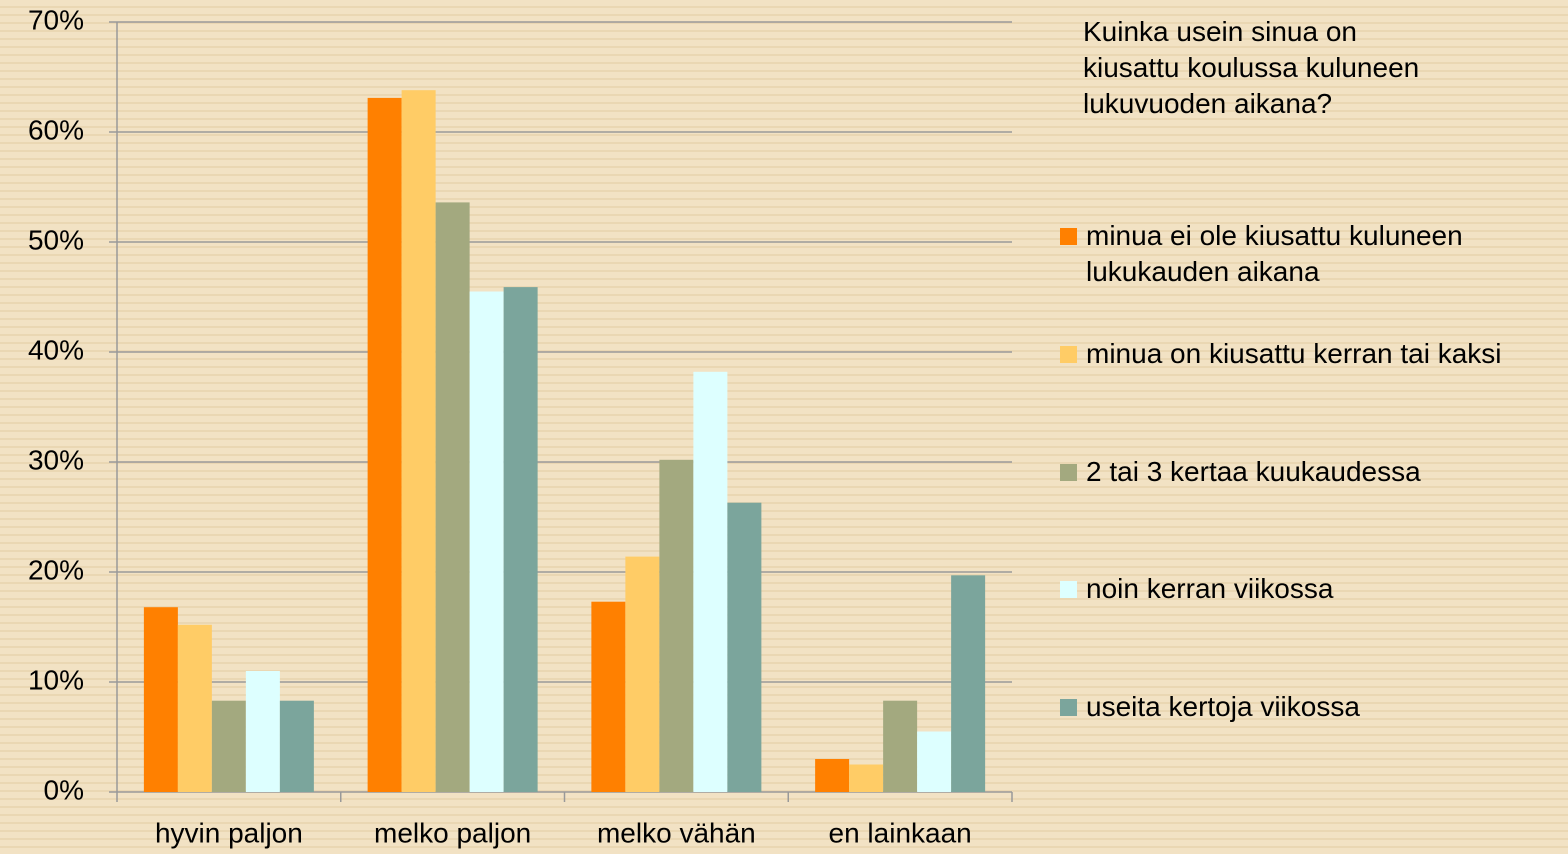  I want to click on legend-label: minua on kiusattu kerran tai kaksi, so click(1294, 353).